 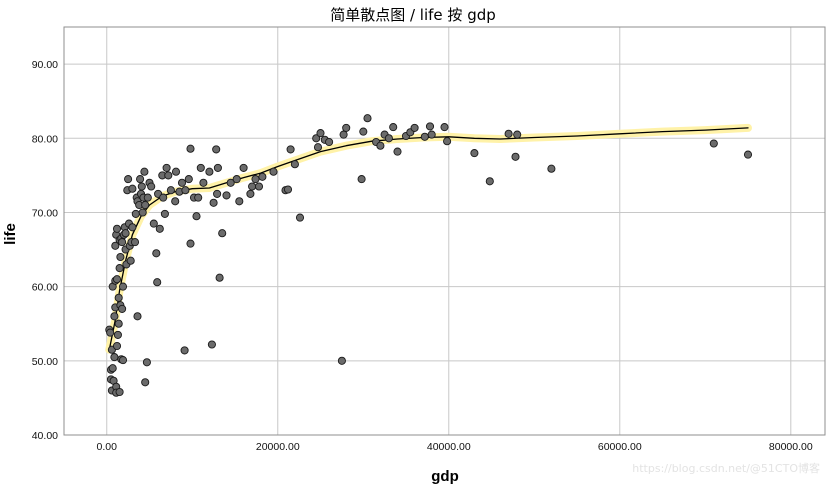 What do you see at coordinates (445, 476) in the screenshot?
I see `x-axis-label: gdp` at bounding box center [445, 476].